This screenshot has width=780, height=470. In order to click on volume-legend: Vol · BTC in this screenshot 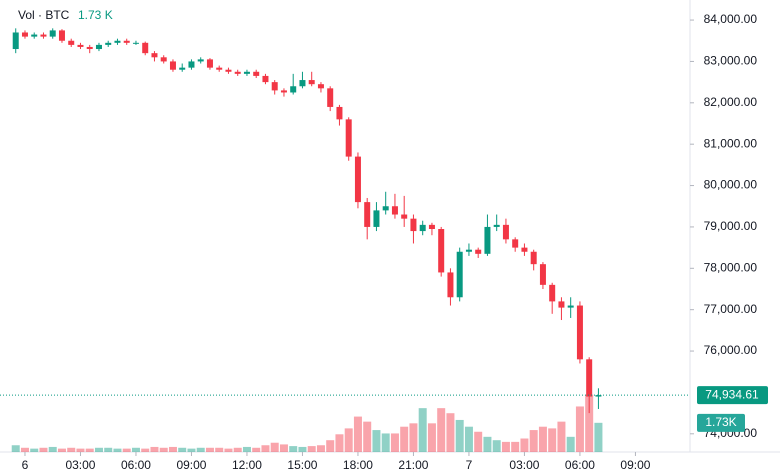, I will do `click(44, 15)`.